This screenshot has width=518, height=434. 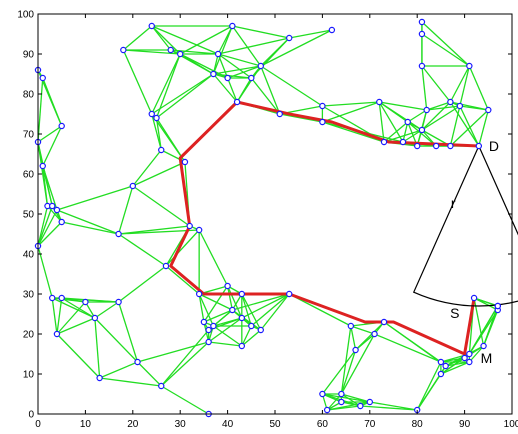 I want to click on label-s: S, so click(x=454, y=313).